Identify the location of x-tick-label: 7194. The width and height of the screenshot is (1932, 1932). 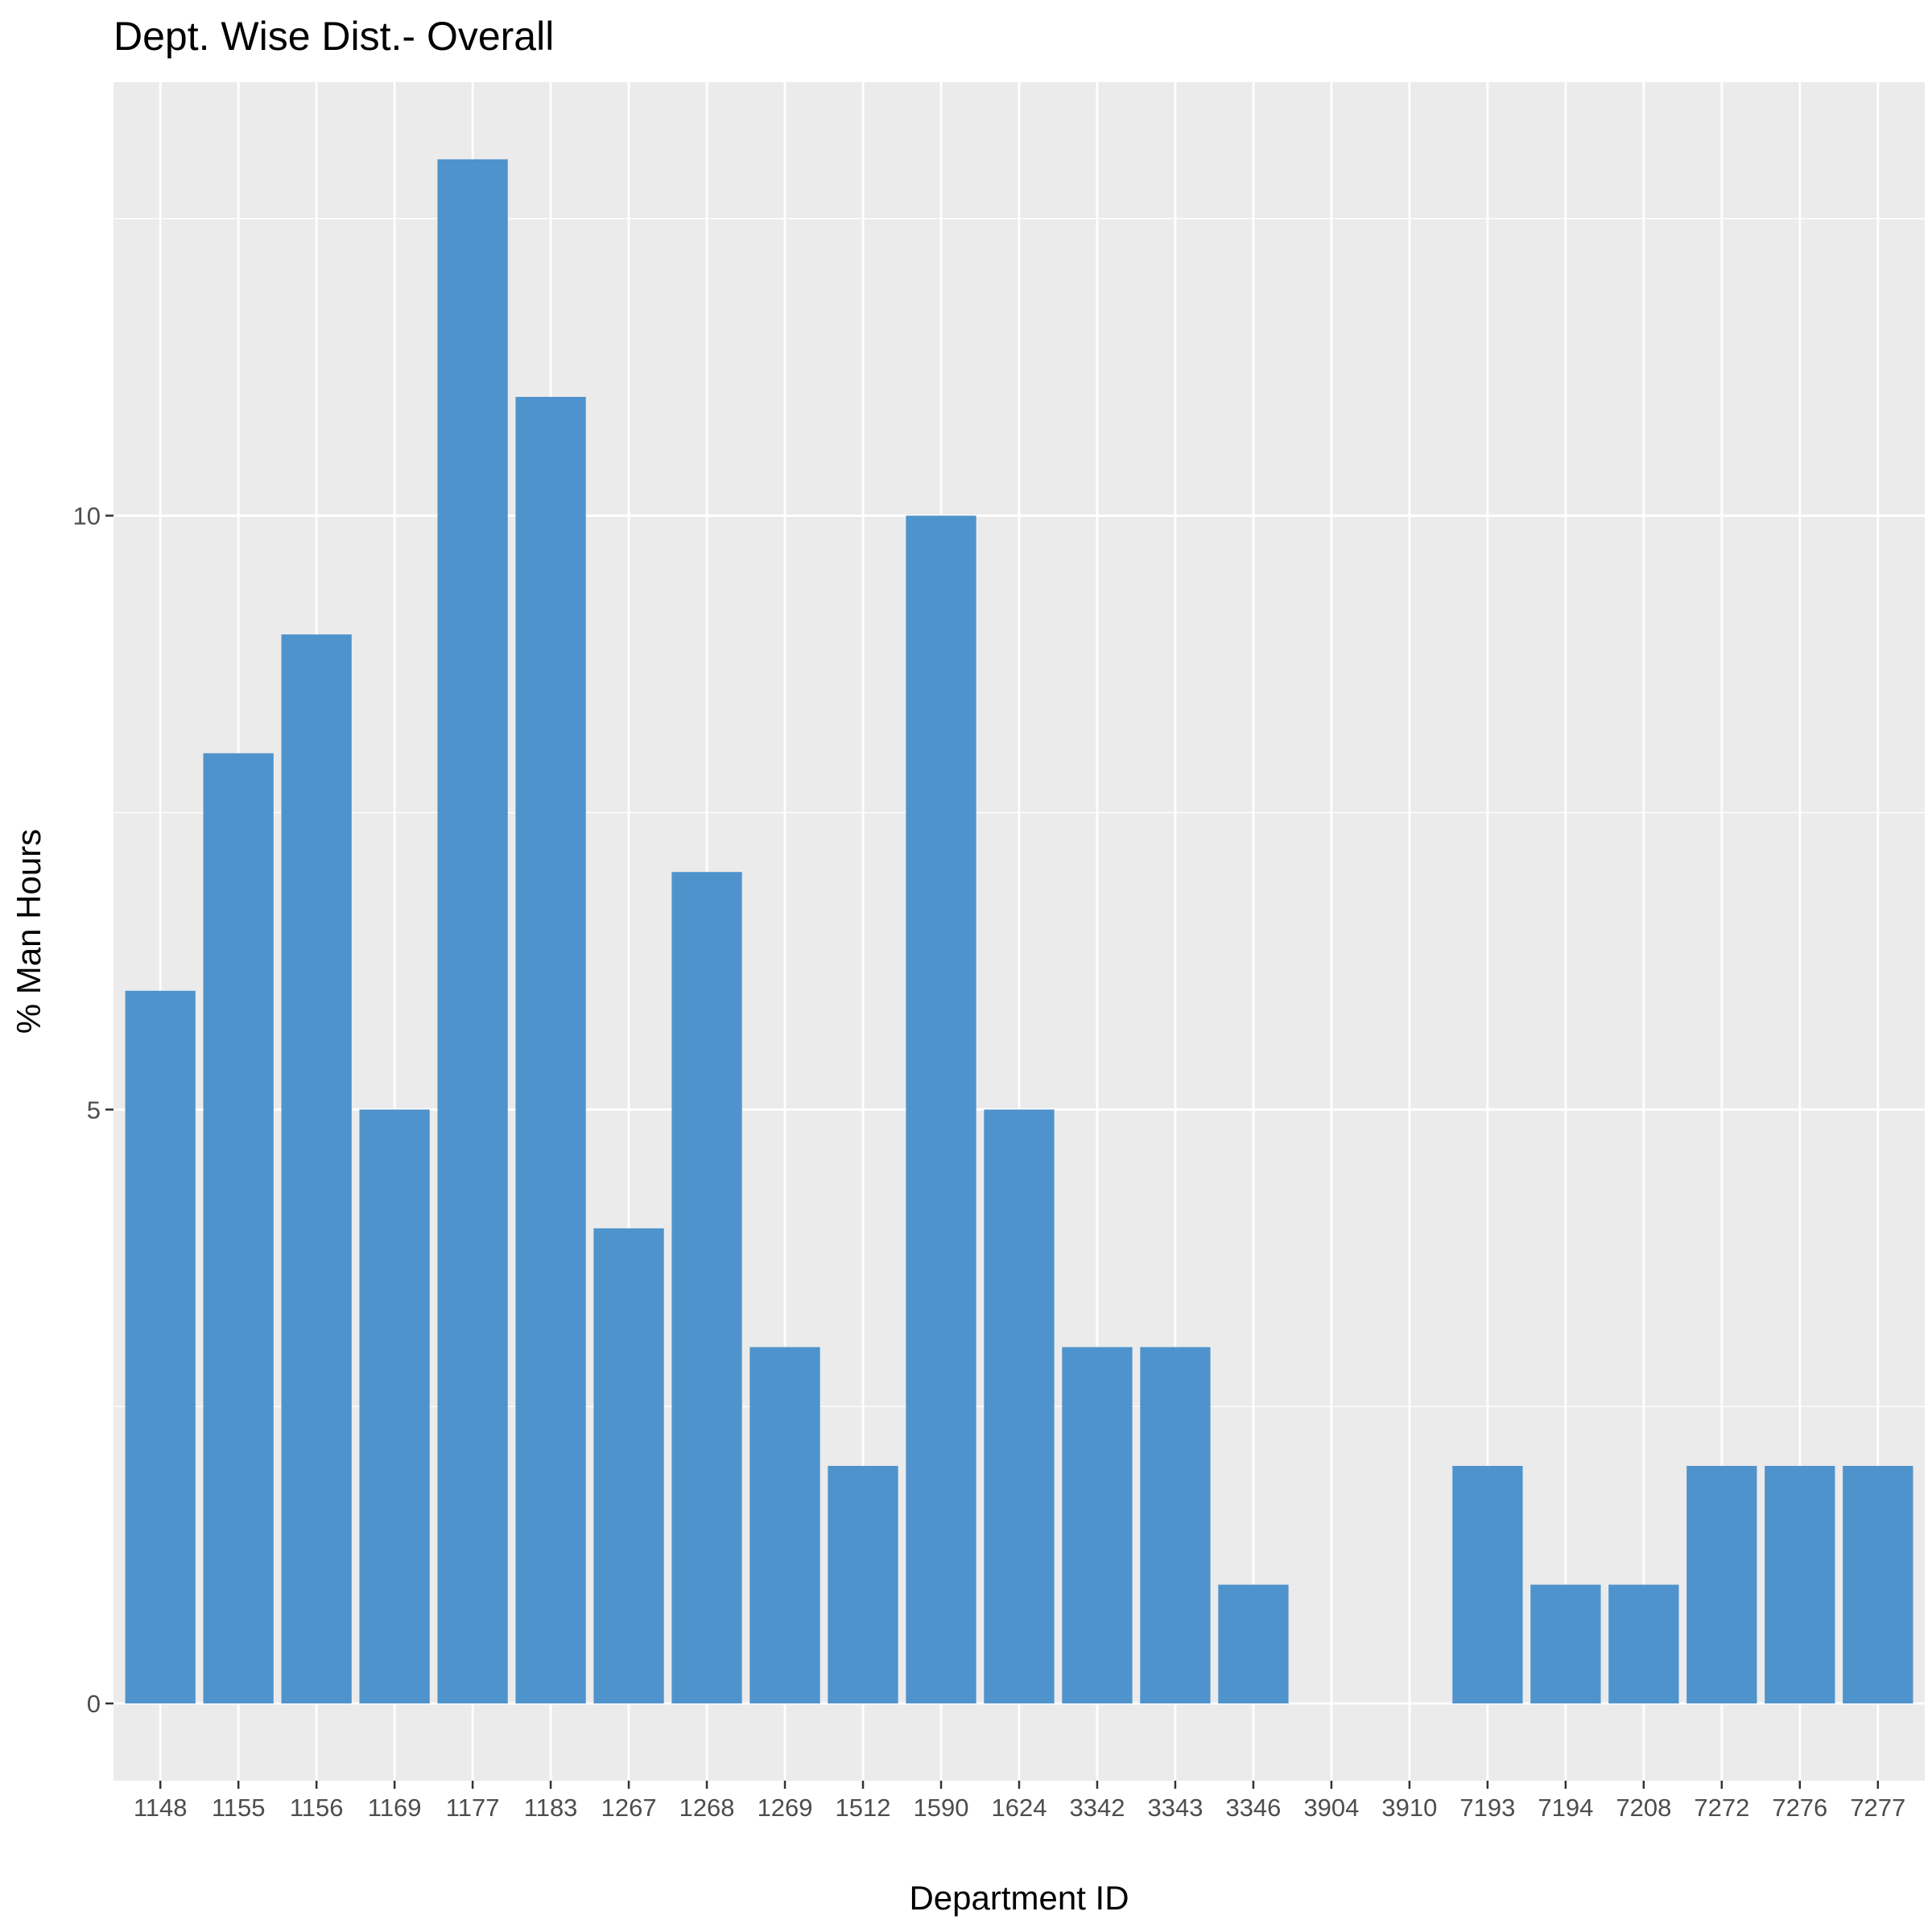
(1565, 1808).